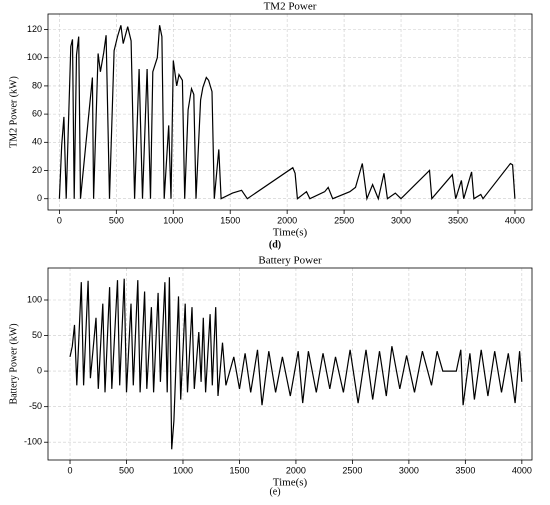 Image resolution: width=550 pixels, height=505 pixels. Describe the element at coordinates (37, 142) in the screenshot. I see `y-tick-label: 40` at that location.